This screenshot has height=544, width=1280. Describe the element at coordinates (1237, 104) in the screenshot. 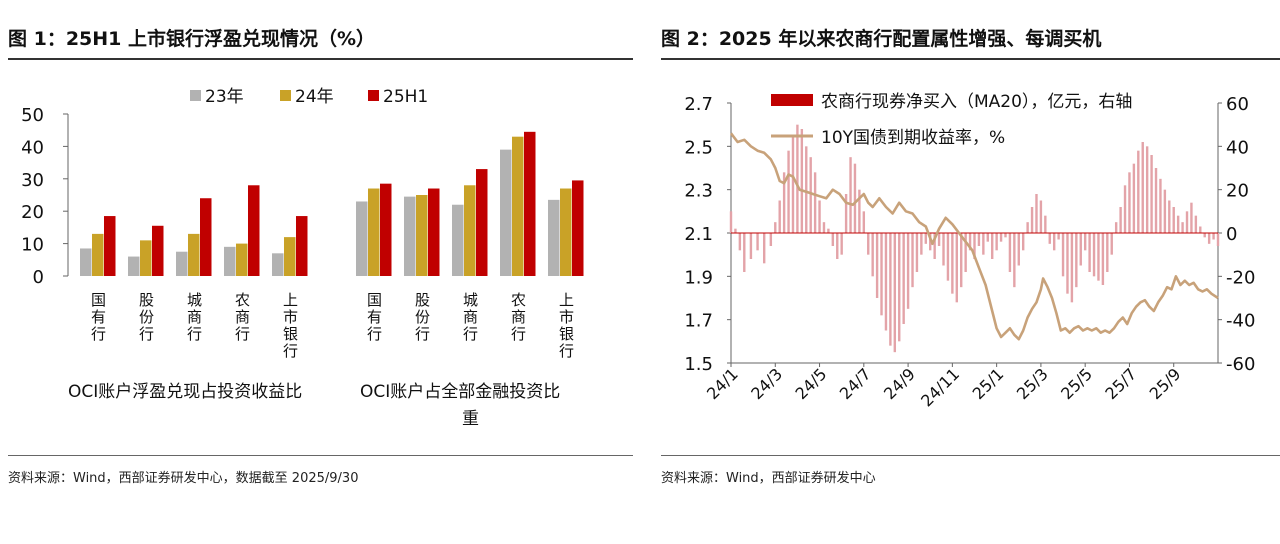

I see `right-tick-label: 60` at that location.